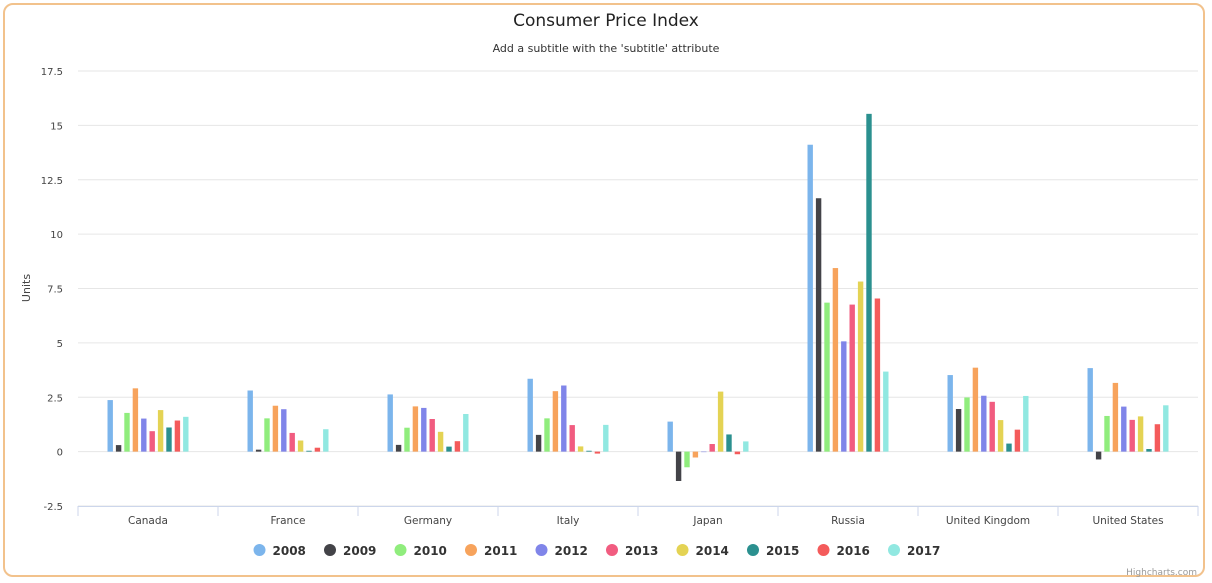 The height and width of the screenshot is (583, 1212). What do you see at coordinates (1026, 423) in the screenshot?
I see `bar-2017-united-kingdom` at bounding box center [1026, 423].